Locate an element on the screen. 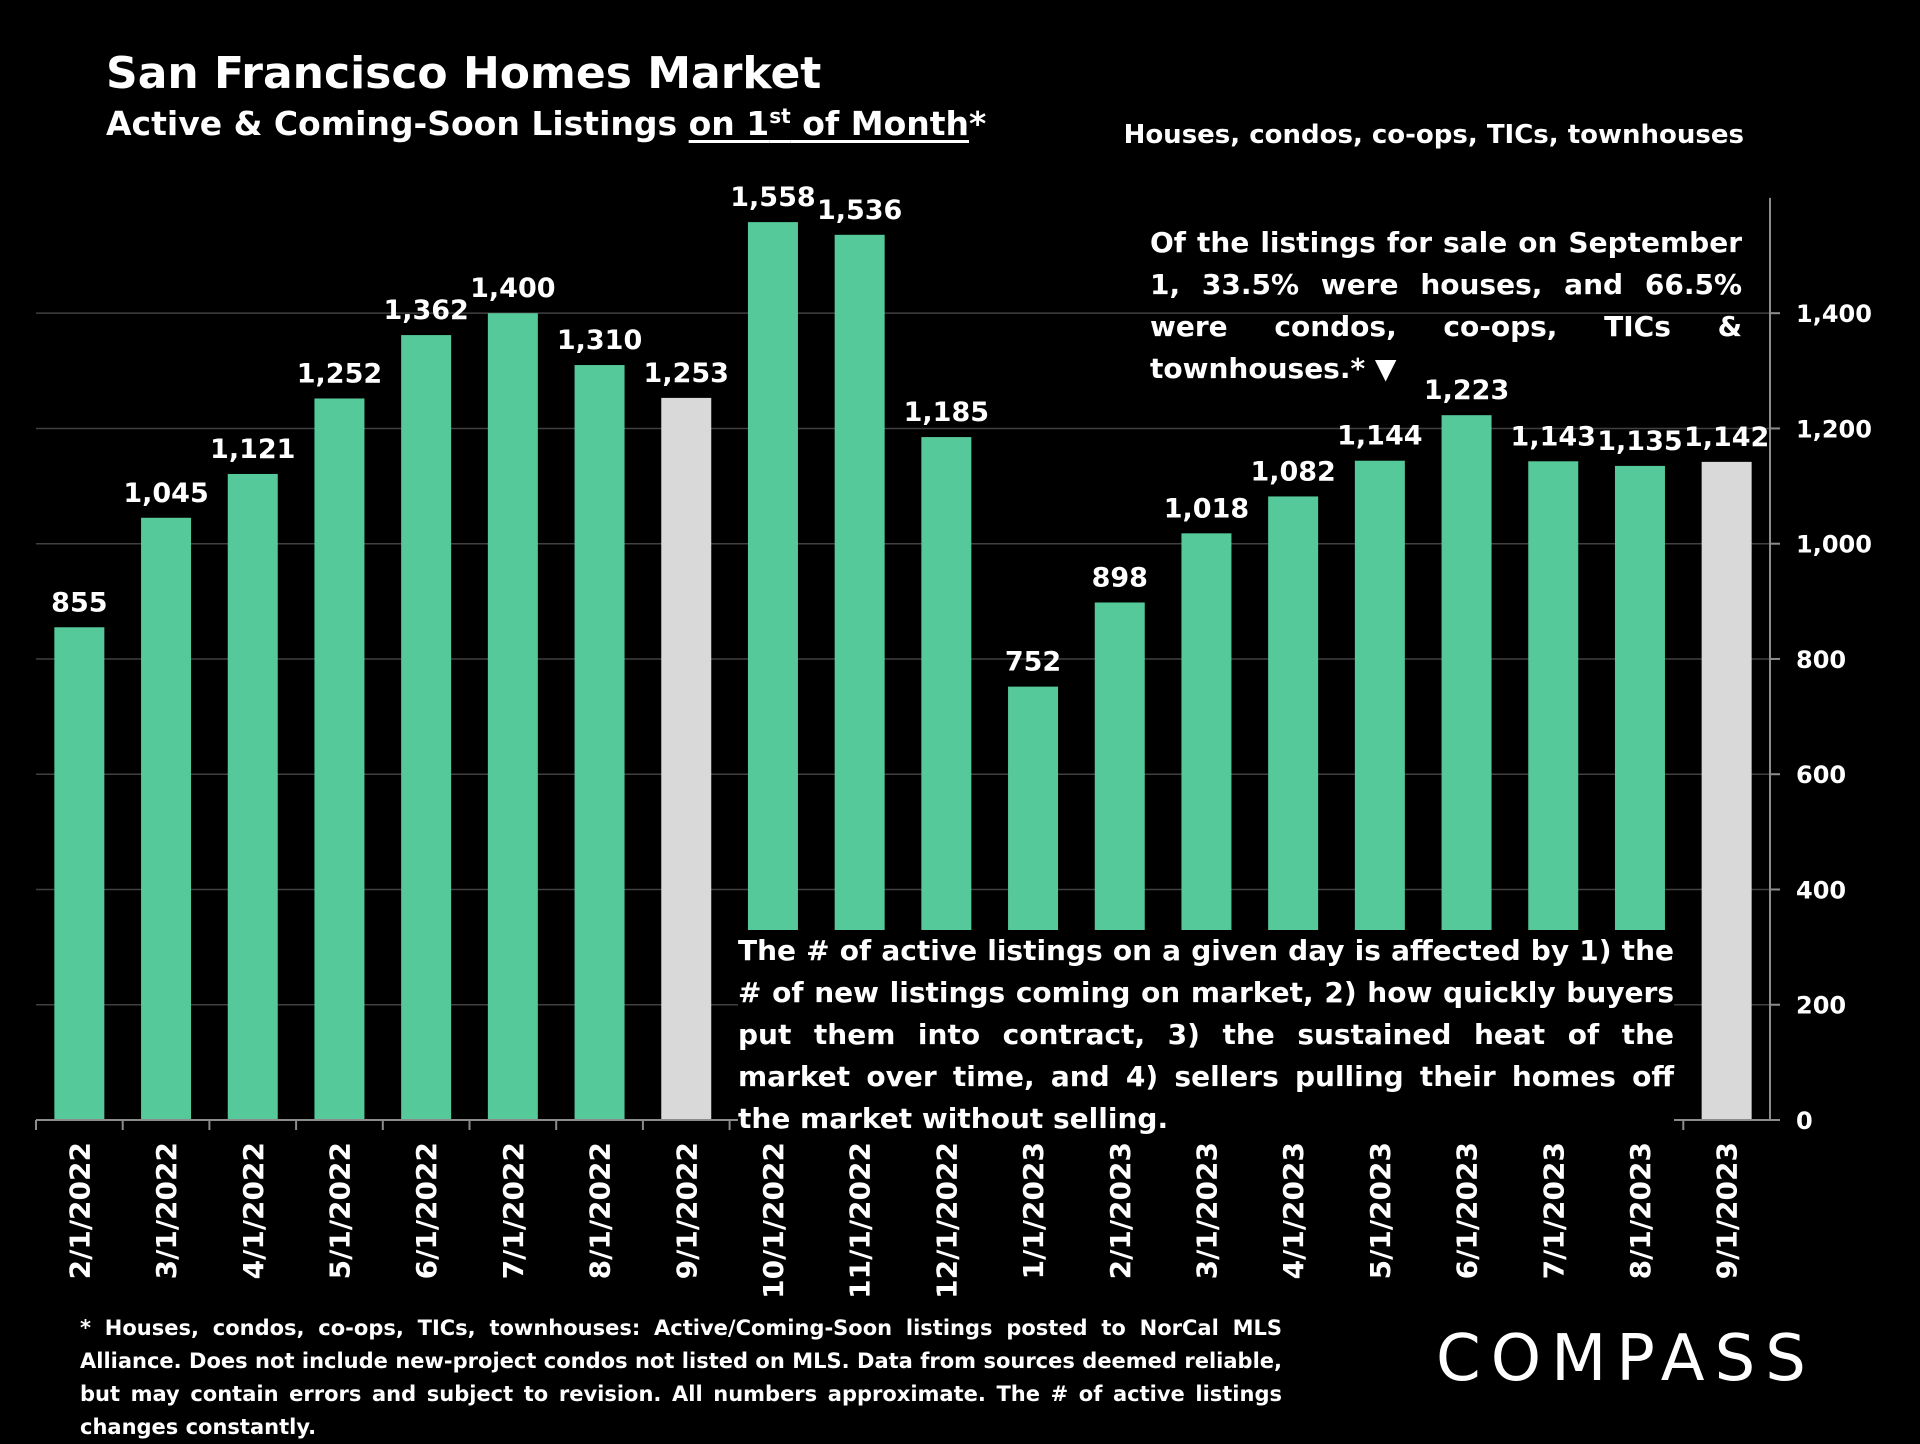 The height and width of the screenshot is (1444, 1920). x-tick-label: 7/1/2023 is located at coordinates (1553, 1210).